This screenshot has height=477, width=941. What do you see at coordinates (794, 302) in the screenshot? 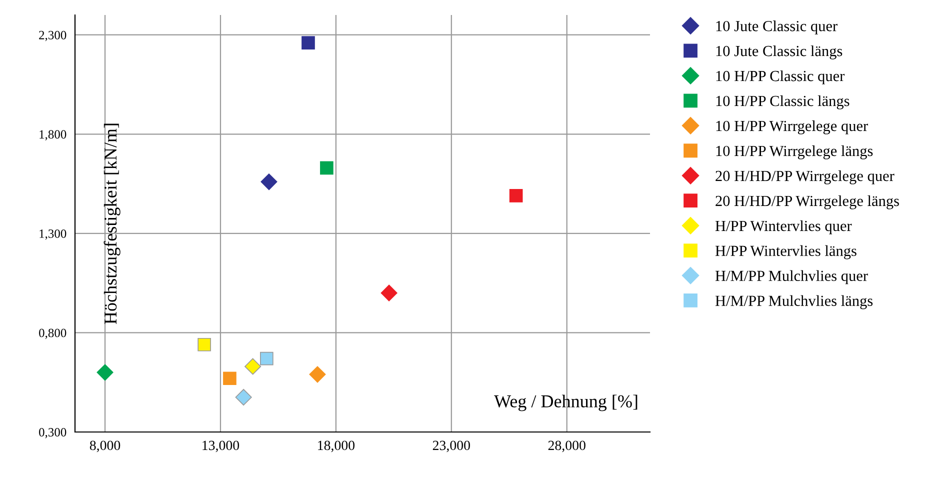
I see `legend-label: H/M/PP Mulchvlies längs` at bounding box center [794, 302].